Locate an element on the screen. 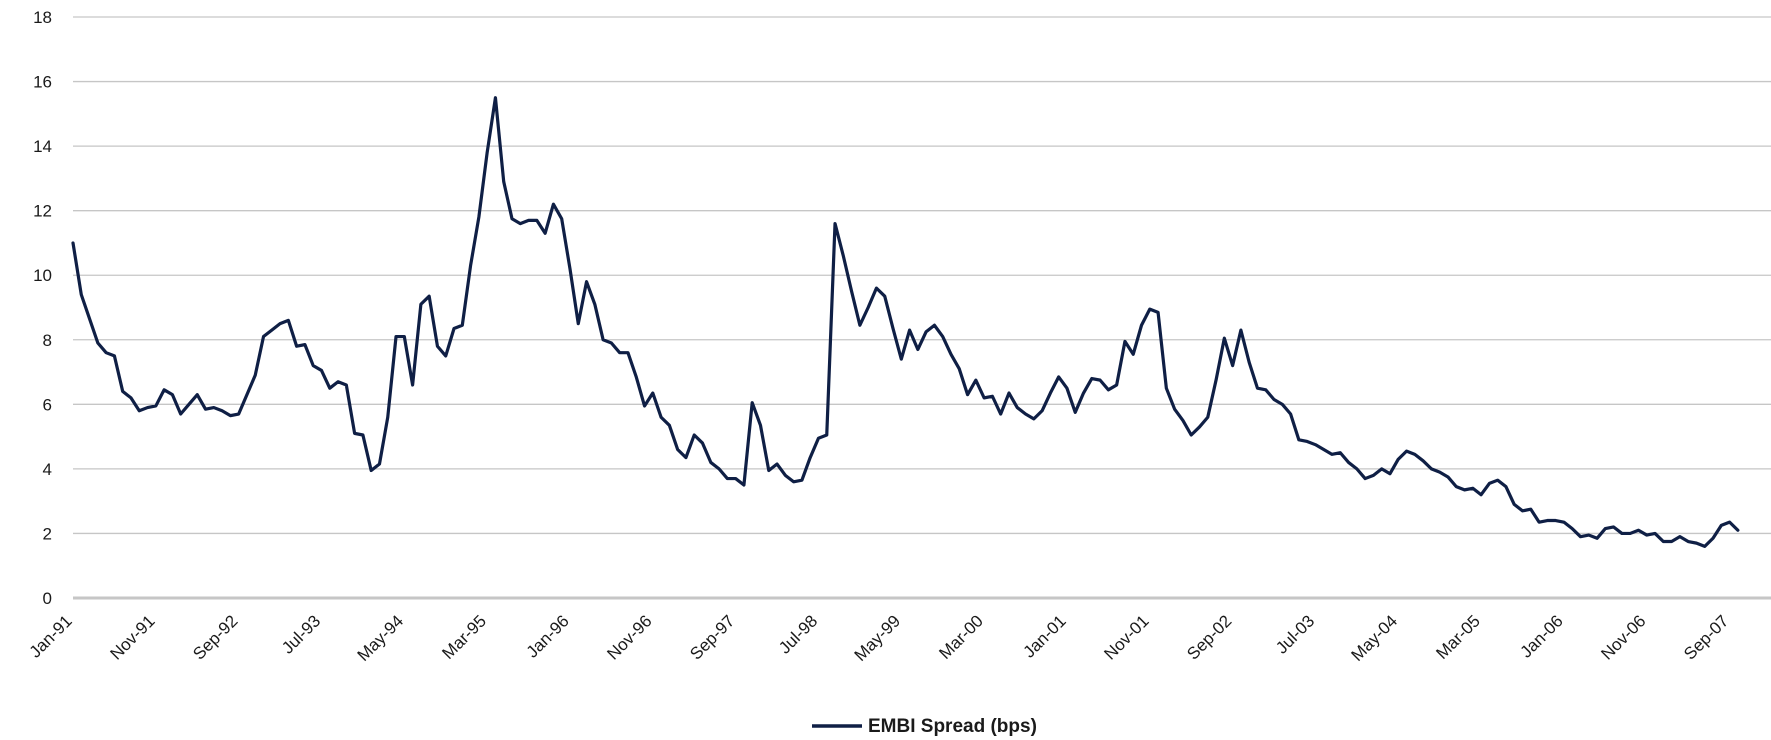 This screenshot has width=1771, height=740. legend-label: EMBI Spread (bps) is located at coordinates (952, 726).